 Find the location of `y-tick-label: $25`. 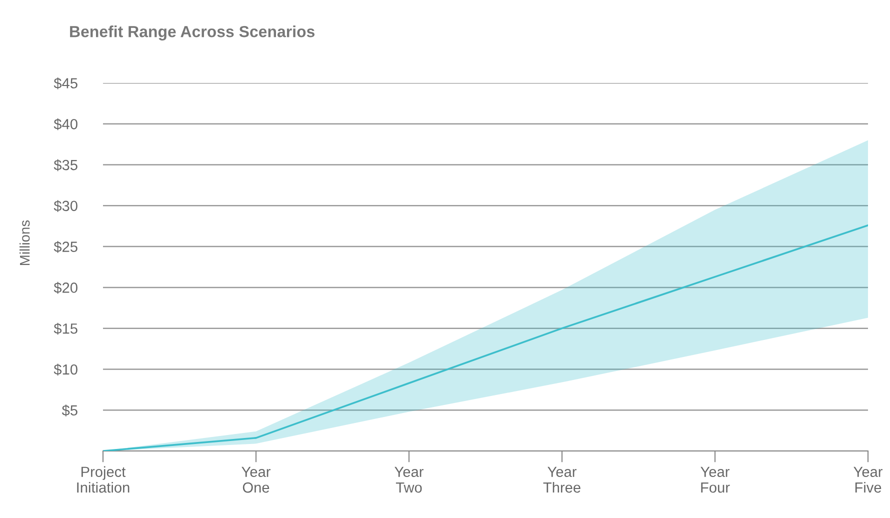

y-tick-label: $25 is located at coordinates (66, 247).